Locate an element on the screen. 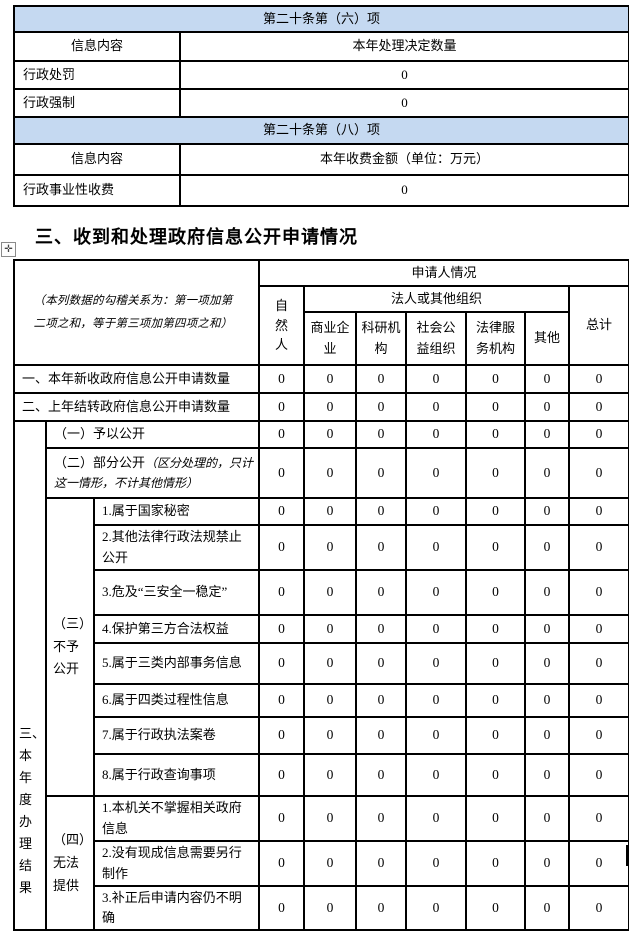 This screenshot has height=937, width=629. table-move-handle-icon: ✛ is located at coordinates (8, 249).